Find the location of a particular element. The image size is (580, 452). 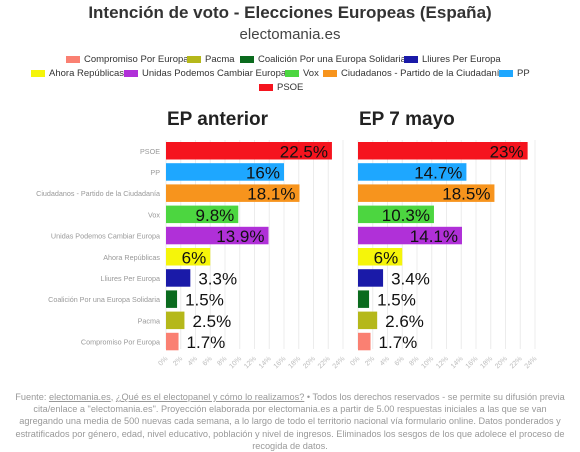

legend-label: Lliures Per Europa is located at coordinates (461, 59).